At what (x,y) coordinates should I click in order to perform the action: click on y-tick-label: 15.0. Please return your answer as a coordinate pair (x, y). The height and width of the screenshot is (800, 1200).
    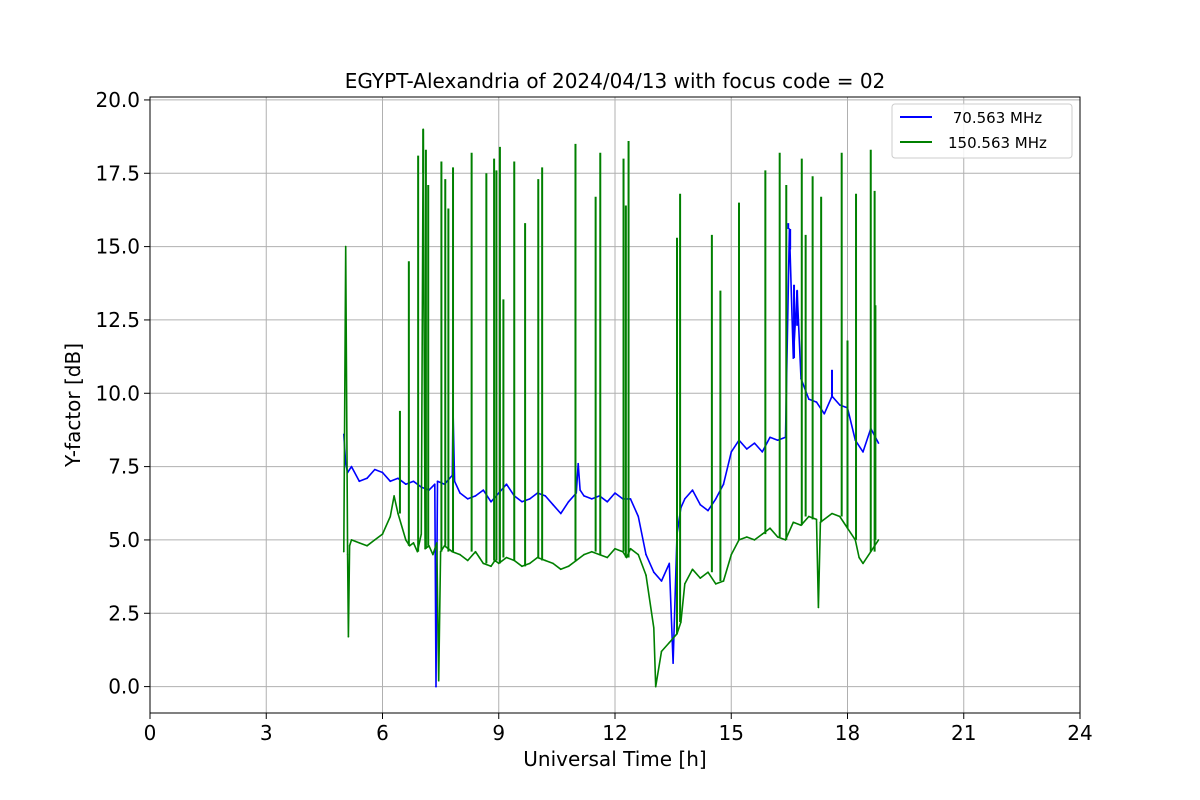
    Looking at the image, I should click on (117, 247).